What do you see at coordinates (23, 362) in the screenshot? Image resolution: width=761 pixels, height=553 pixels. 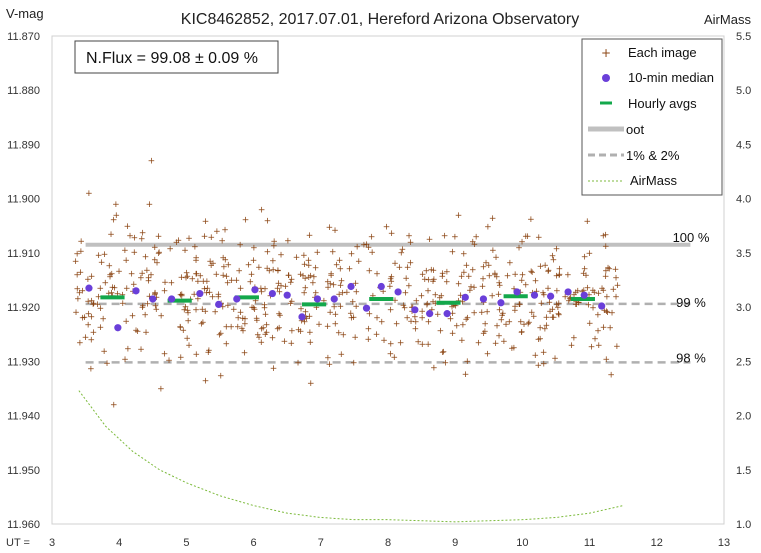 I see `y-tick-label-left: 11.930` at bounding box center [23, 362].